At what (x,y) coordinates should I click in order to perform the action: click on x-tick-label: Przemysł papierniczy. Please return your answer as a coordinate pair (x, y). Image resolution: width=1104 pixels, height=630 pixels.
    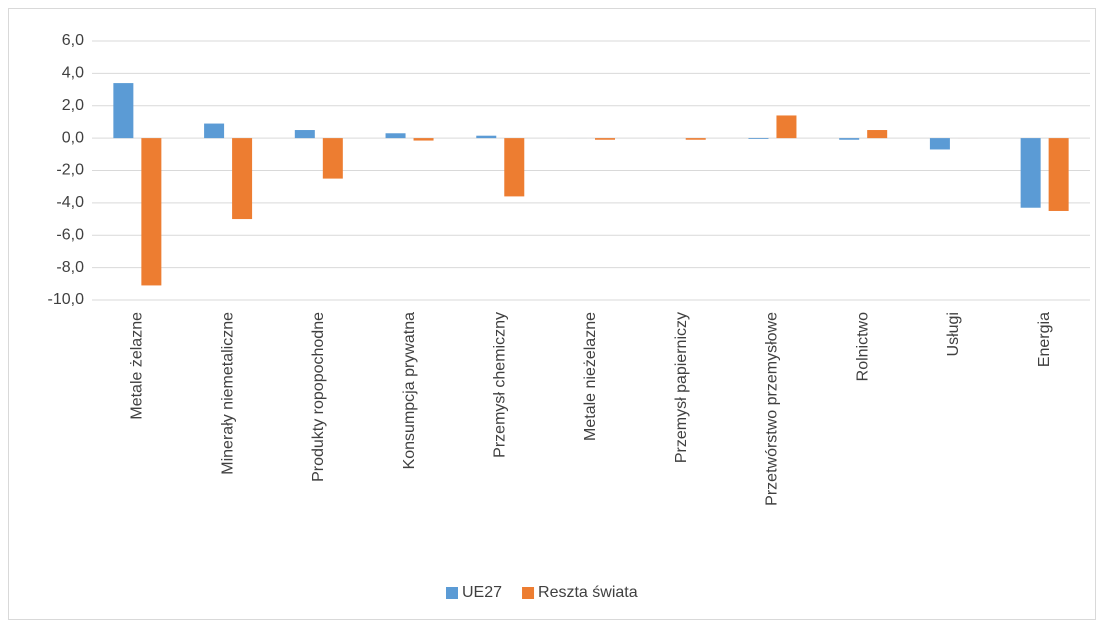
    Looking at the image, I should click on (681, 387).